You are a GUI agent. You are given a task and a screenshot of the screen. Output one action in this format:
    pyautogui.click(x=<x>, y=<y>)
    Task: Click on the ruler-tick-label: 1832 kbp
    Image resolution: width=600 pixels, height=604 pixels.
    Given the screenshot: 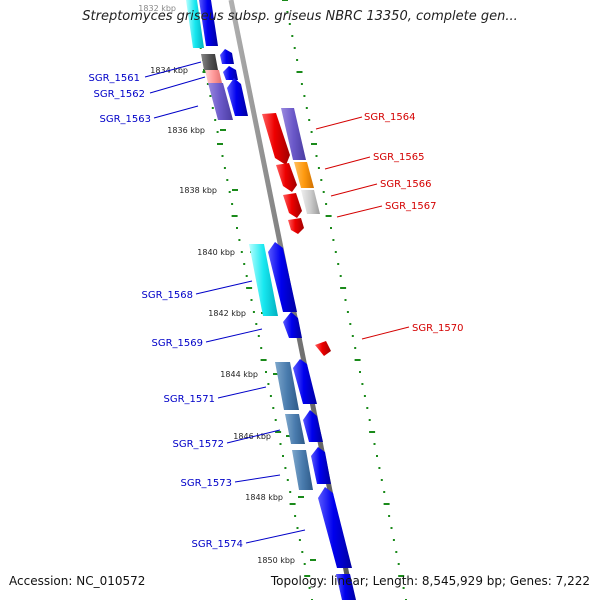 What is the action you would take?
    pyautogui.click(x=157, y=8)
    